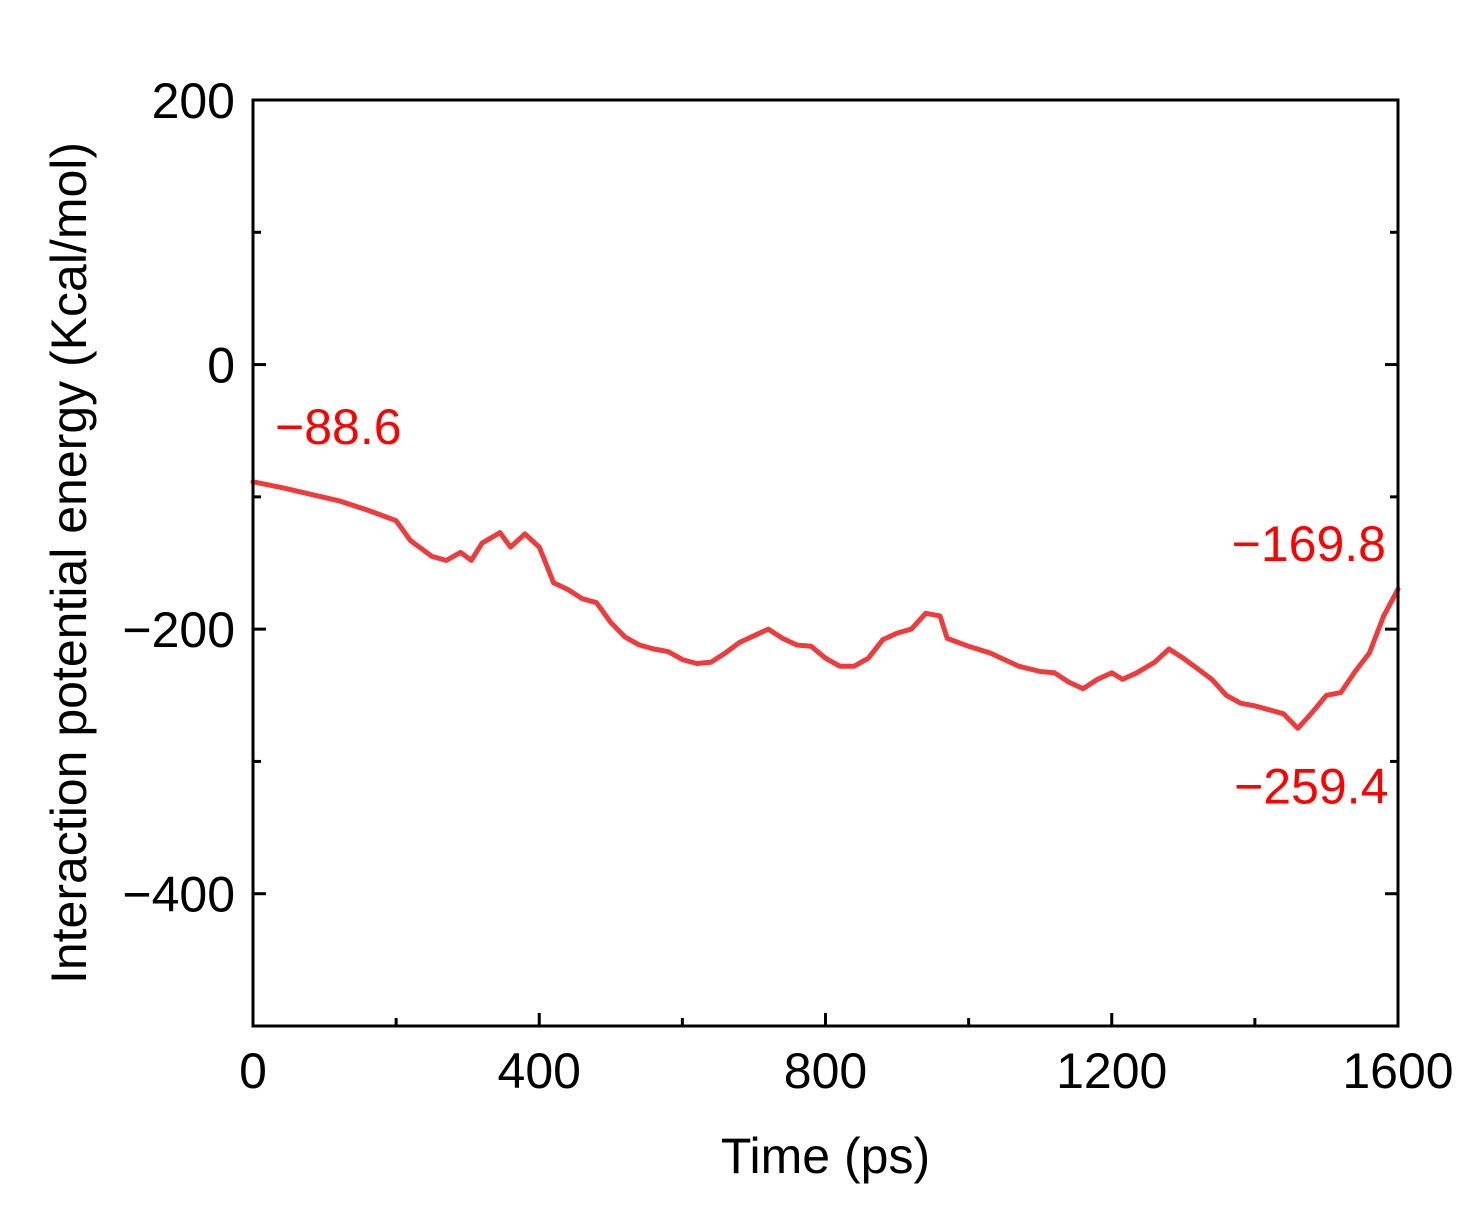 Image resolution: width=1481 pixels, height=1206 pixels. I want to click on y-tick-label: 0, so click(221, 366).